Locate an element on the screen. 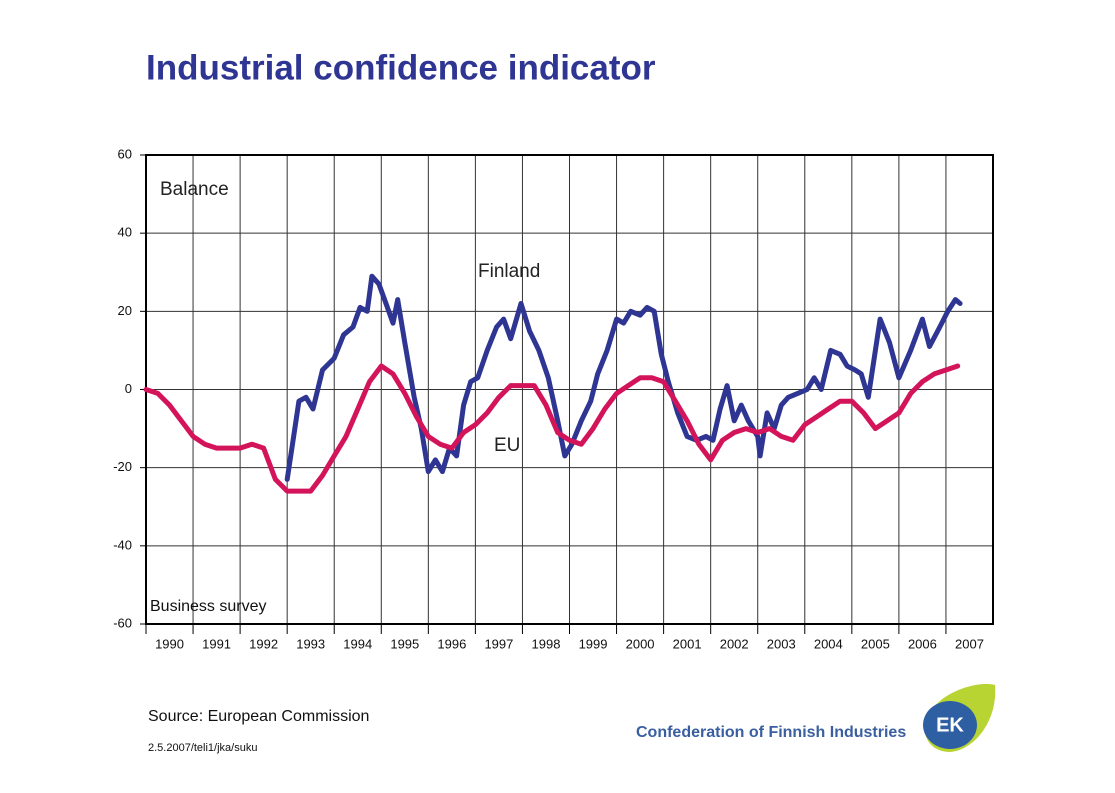  x-tick-label: 2002 is located at coordinates (734, 643).